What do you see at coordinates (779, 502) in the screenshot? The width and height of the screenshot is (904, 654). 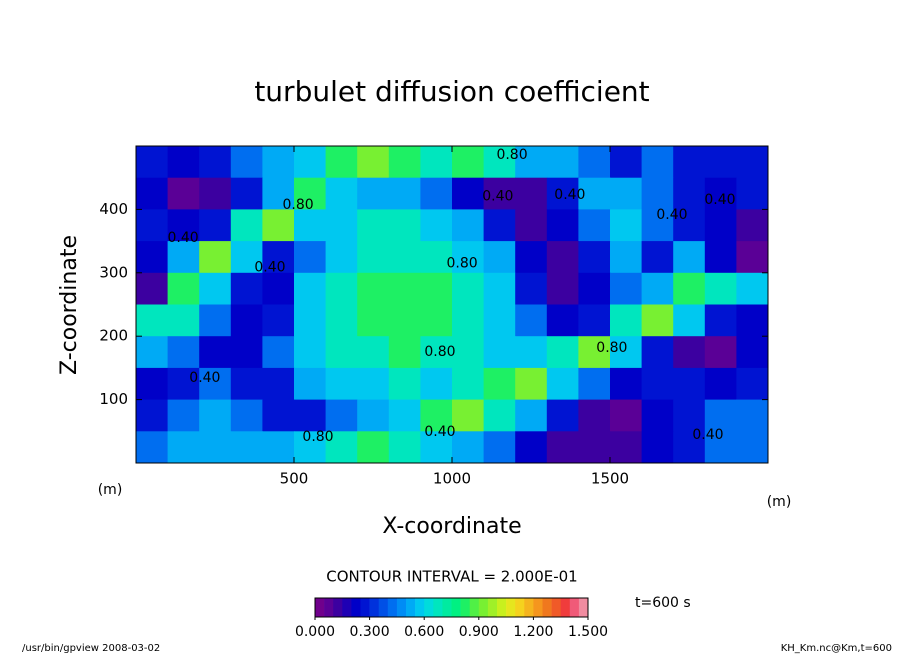 I see `x-unit: (m)` at bounding box center [779, 502].